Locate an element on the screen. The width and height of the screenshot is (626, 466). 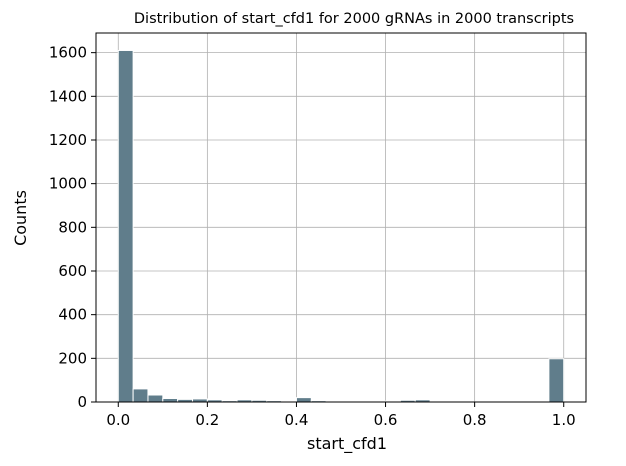
x-tick-label: 0.0 is located at coordinates (118, 420).